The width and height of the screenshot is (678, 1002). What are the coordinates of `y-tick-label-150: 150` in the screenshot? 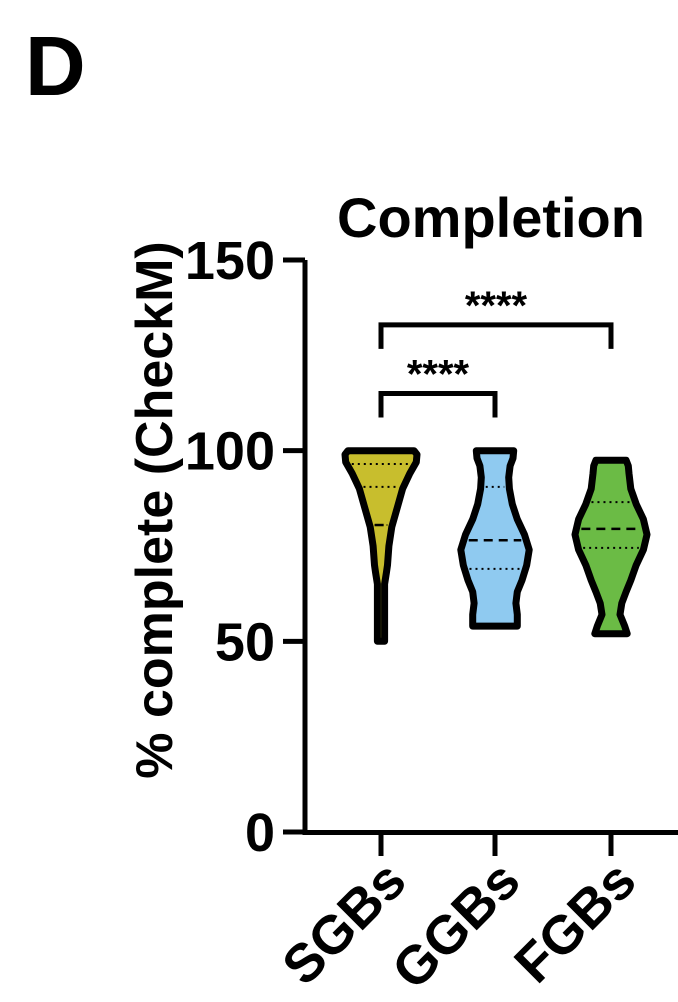 It's located at (230, 261).